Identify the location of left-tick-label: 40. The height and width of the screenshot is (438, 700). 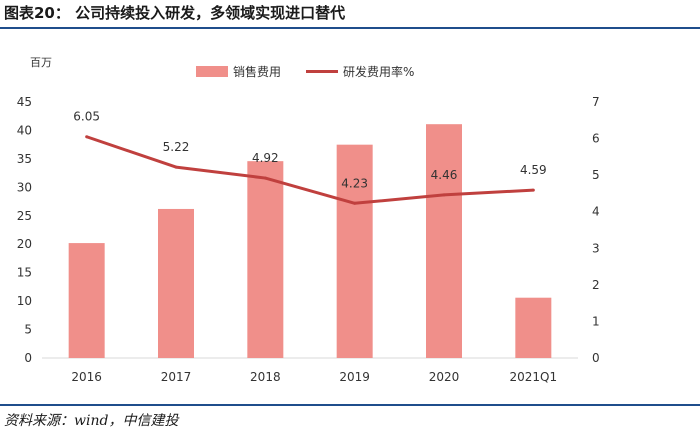
(24, 130).